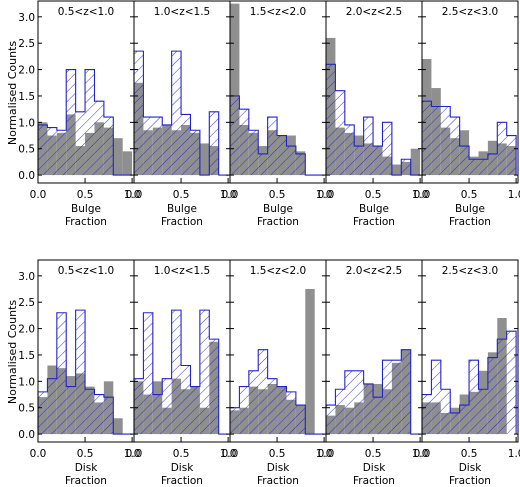  I want to click on y-tick-label: 0.5, so click(26, 150).